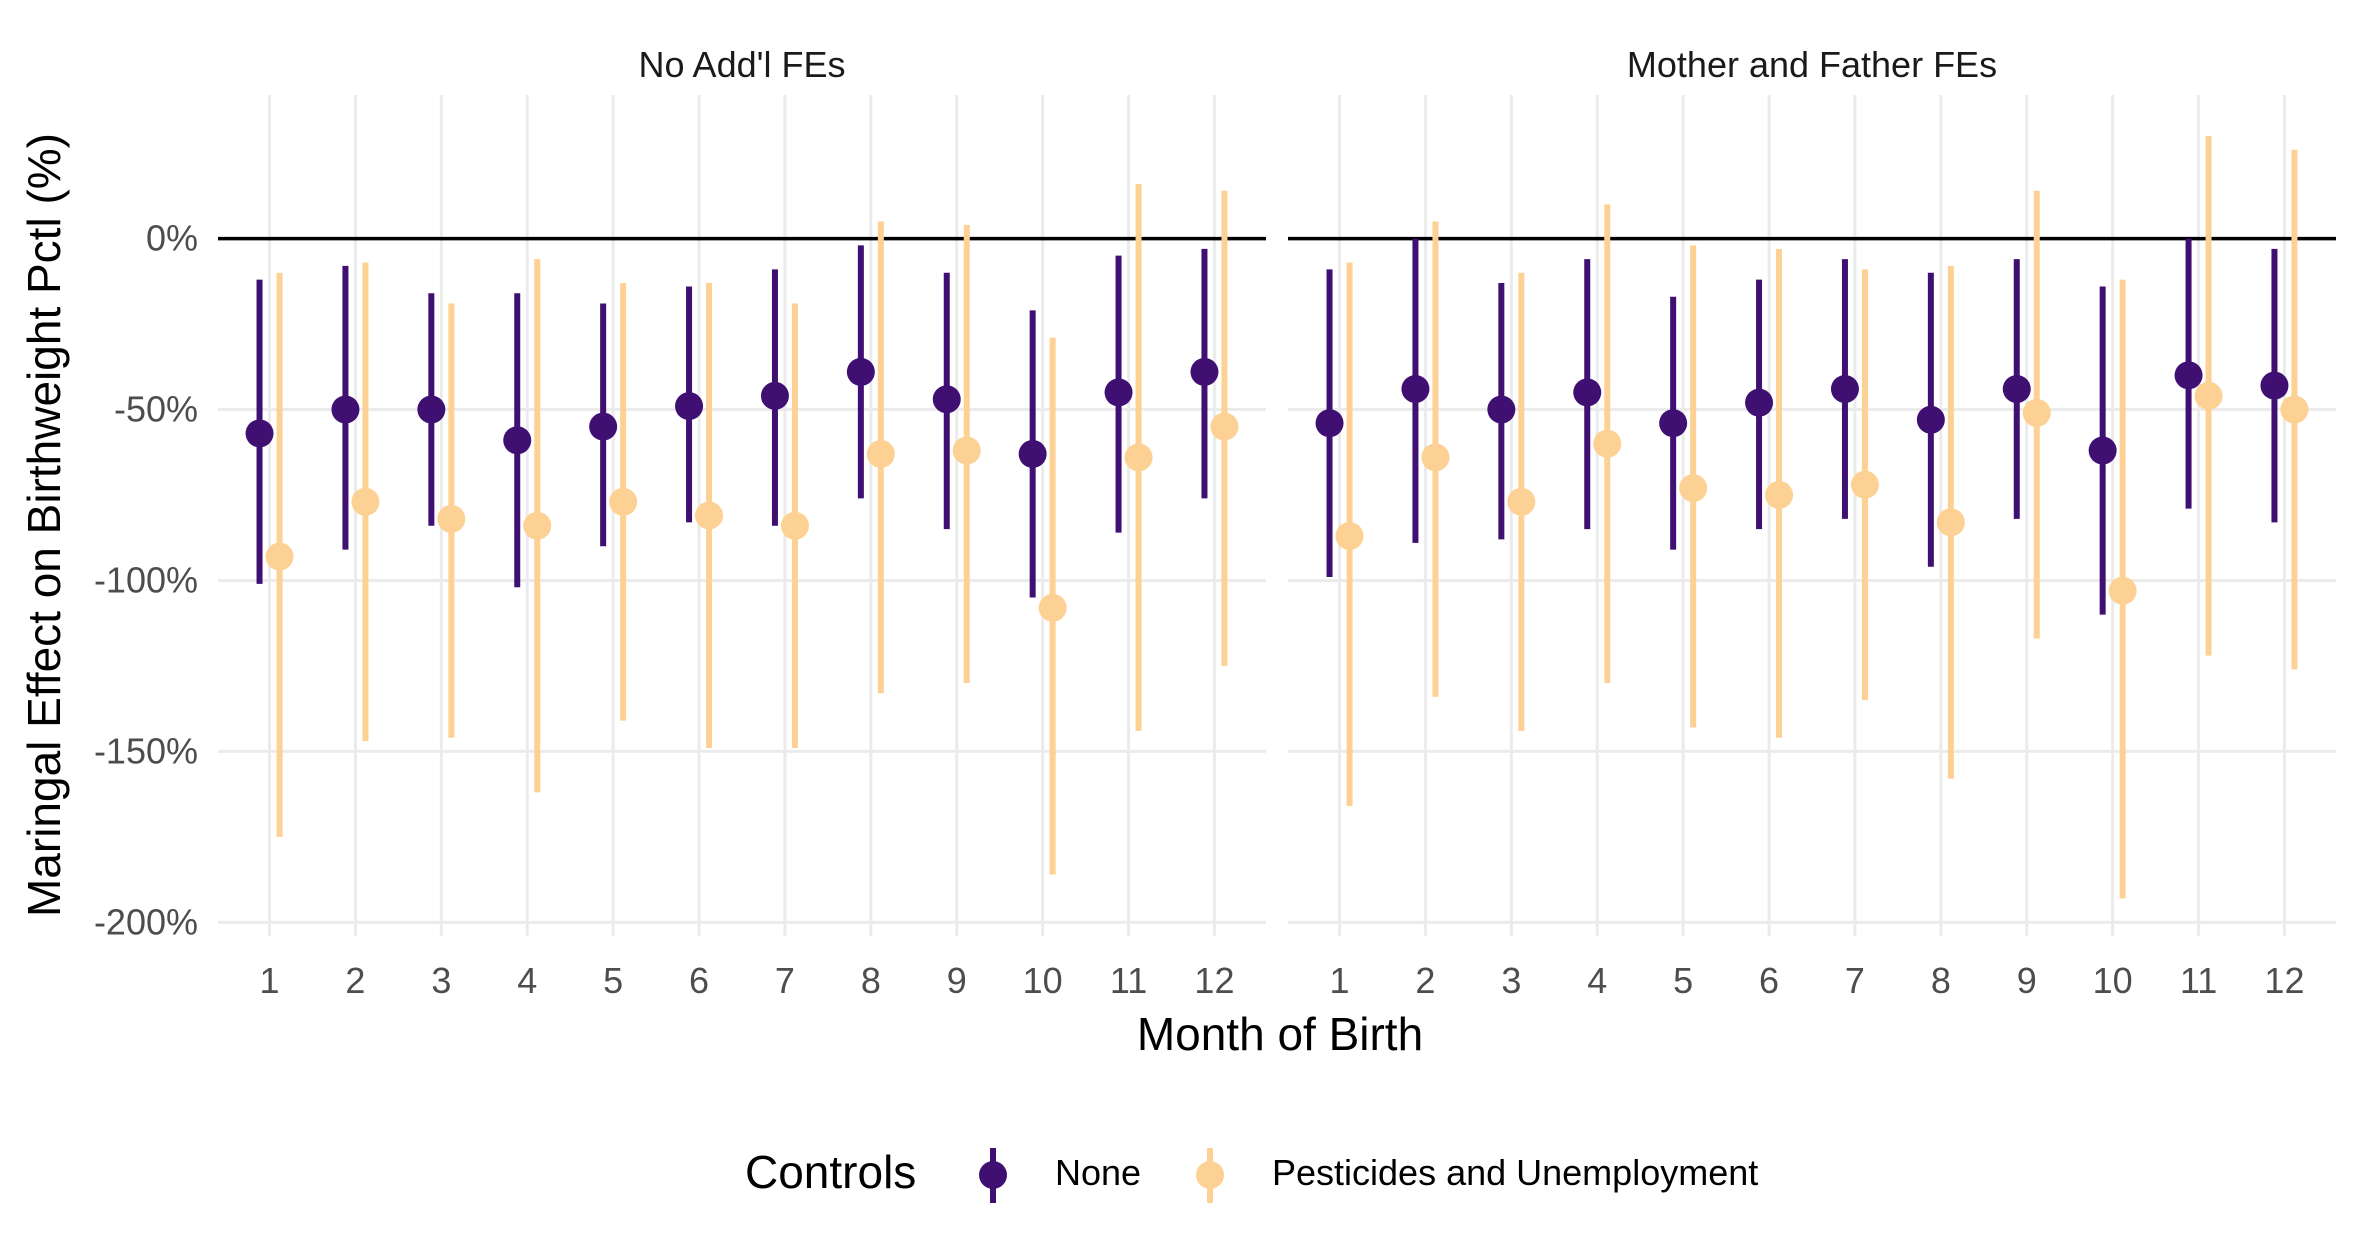 This screenshot has width=2362, height=1260. Describe the element at coordinates (146, 750) in the screenshot. I see `y-tick-label: -150%` at that location.